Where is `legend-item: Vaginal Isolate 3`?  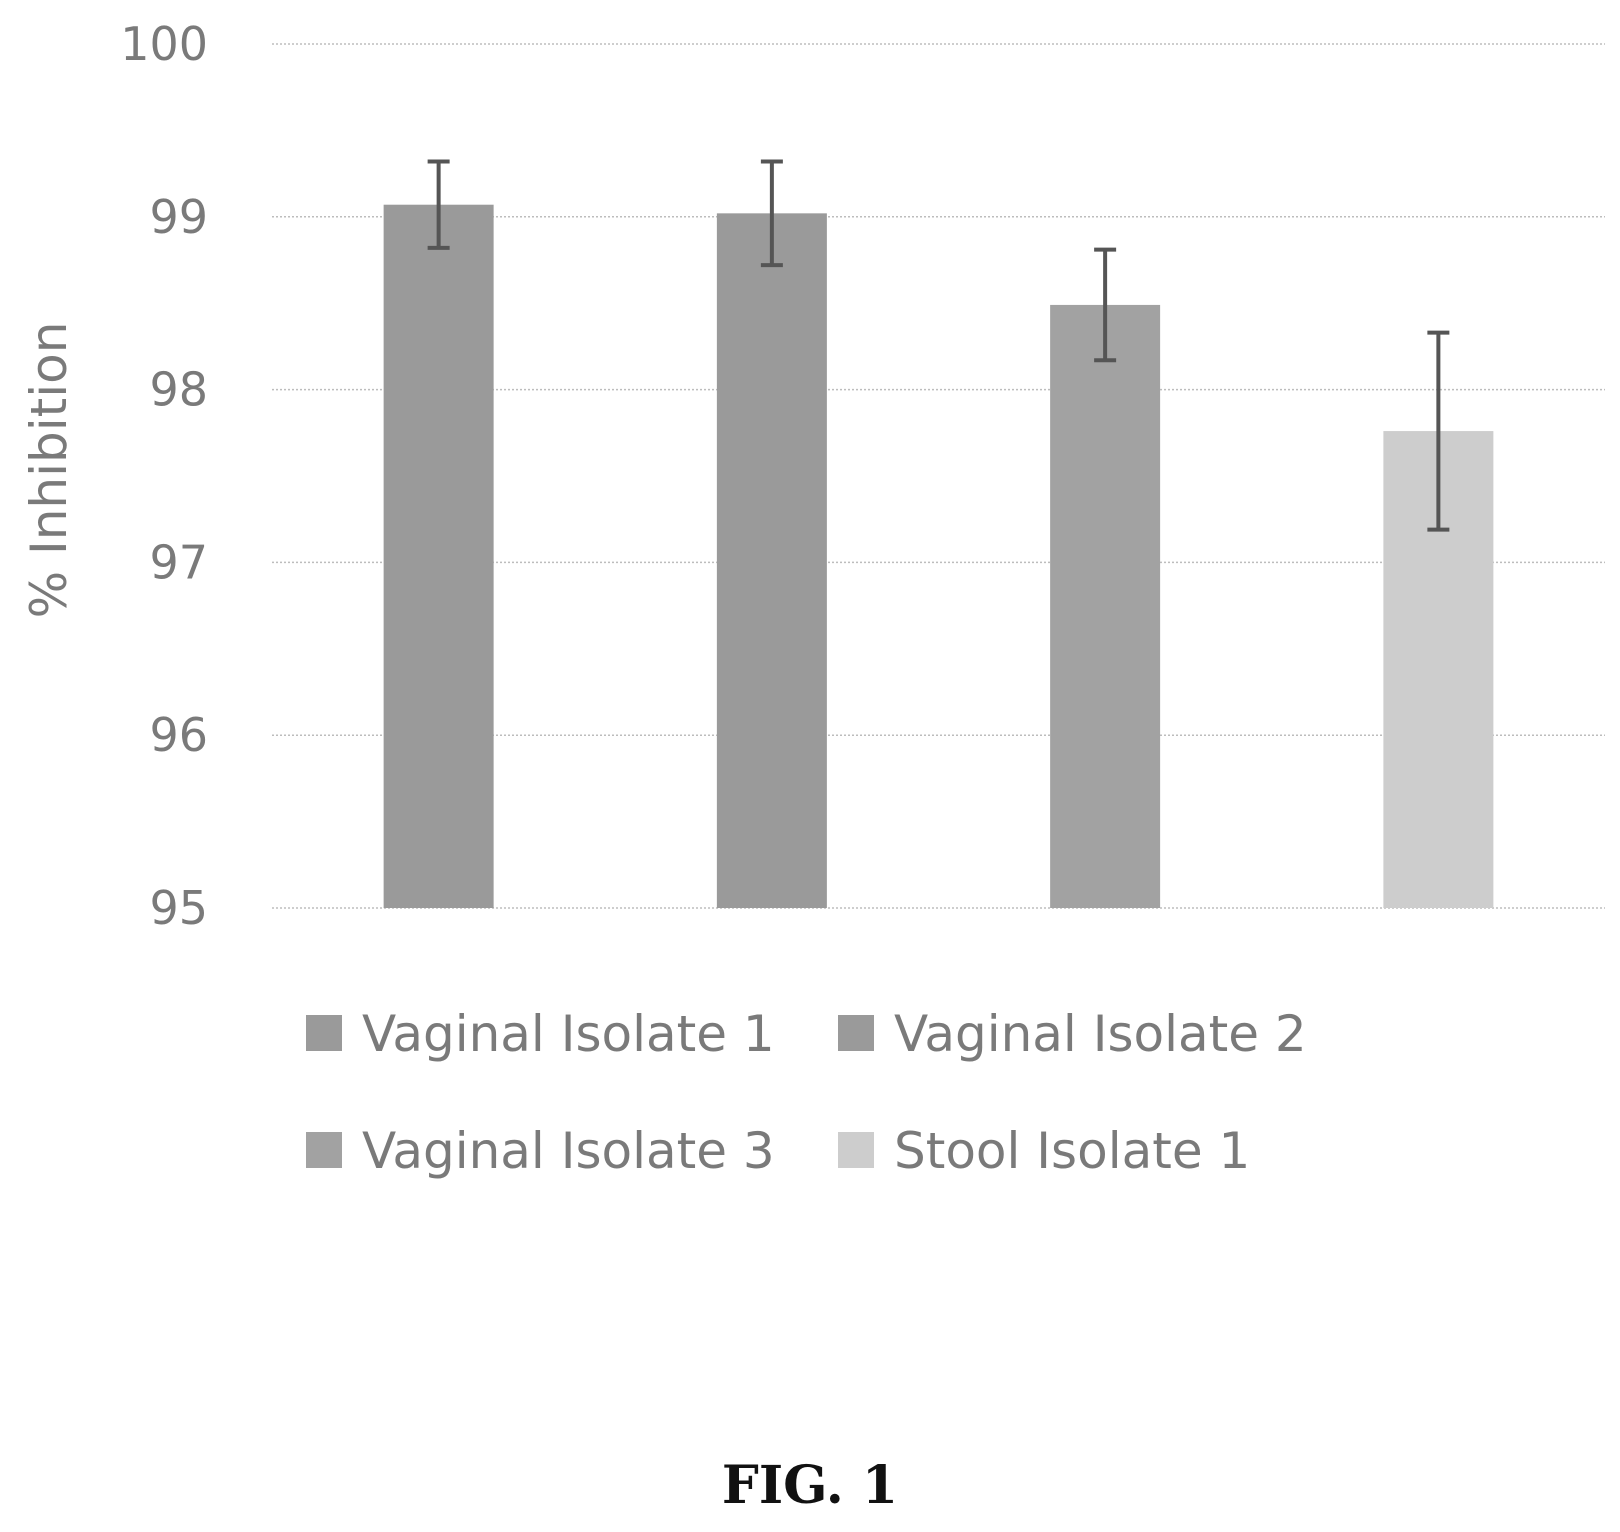 legend-item: Vaginal Isolate 3 is located at coordinates (540, 1151).